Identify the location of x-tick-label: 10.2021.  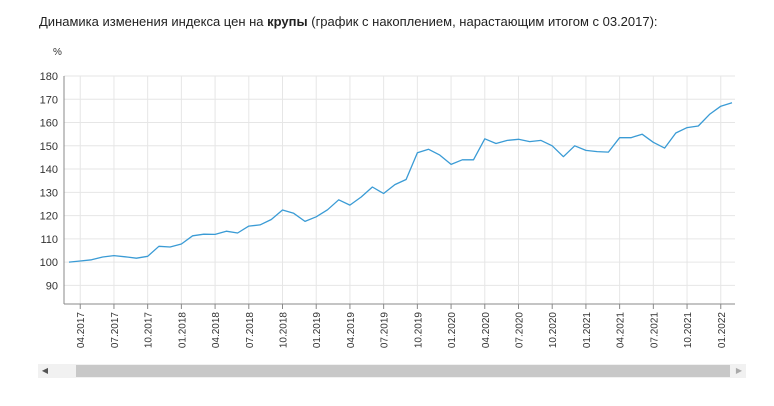
(688, 330).